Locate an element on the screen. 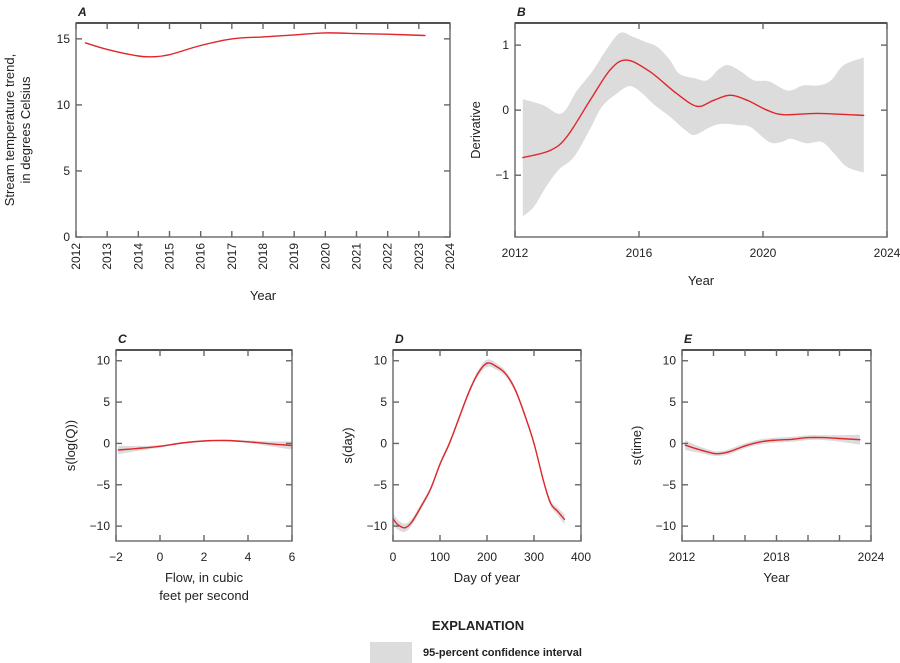 The height and width of the screenshot is (663, 900). x-tick-label: 2018 is located at coordinates (776, 557).